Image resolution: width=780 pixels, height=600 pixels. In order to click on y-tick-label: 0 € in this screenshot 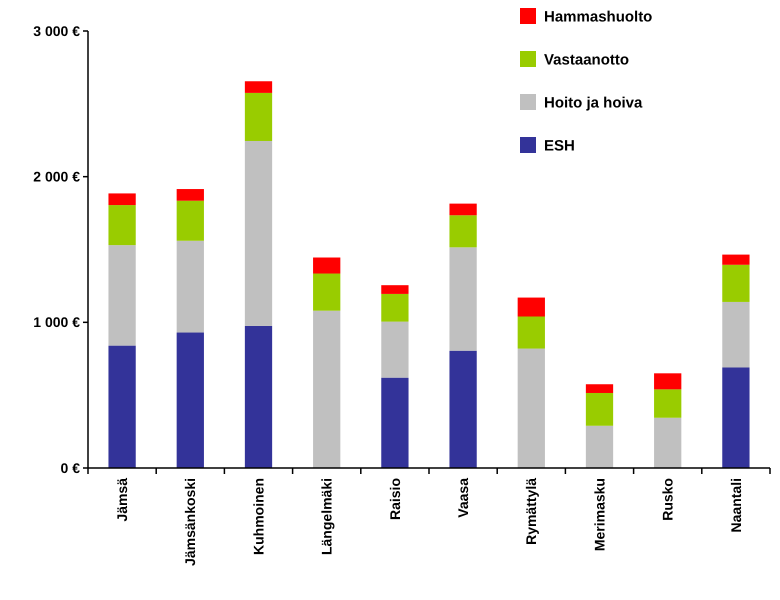, I will do `click(70, 468)`.